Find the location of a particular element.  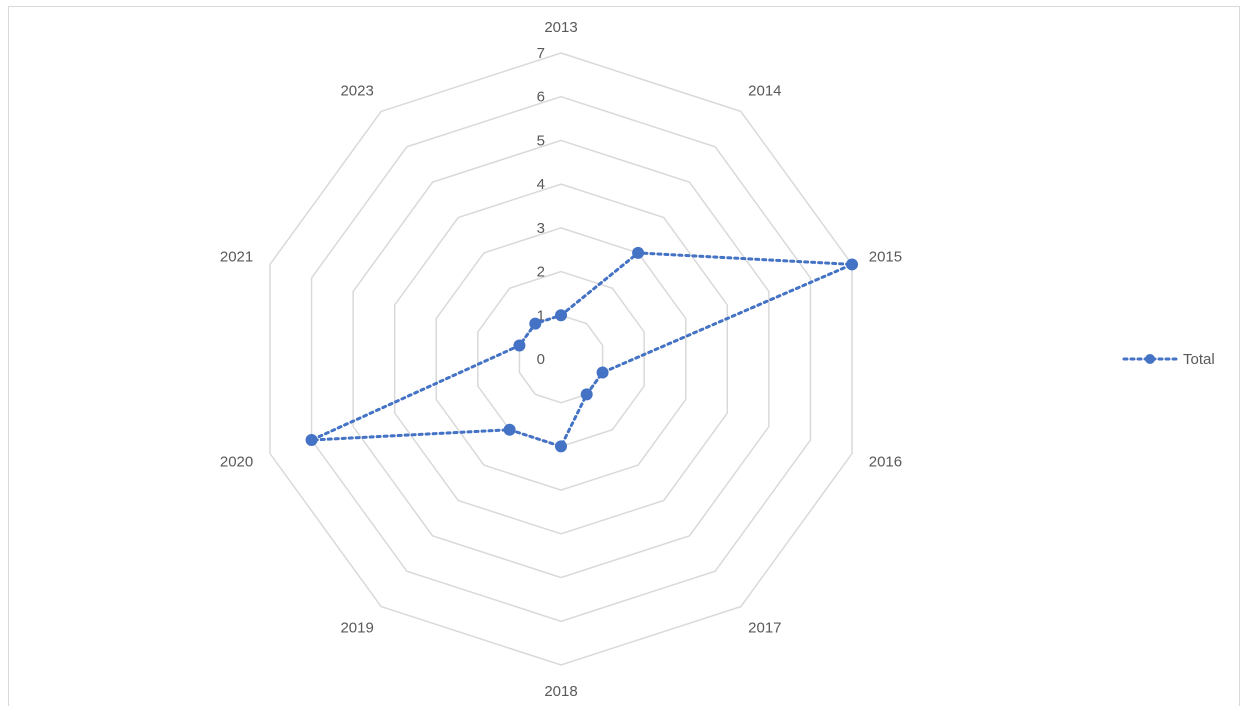

category-label-2017: 2017 is located at coordinates (764, 628).